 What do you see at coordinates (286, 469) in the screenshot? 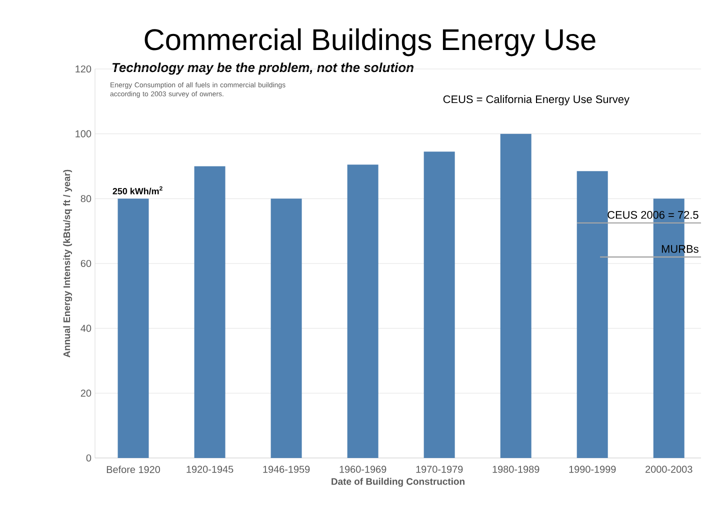
I see `x-tick-label: 1946-1959` at bounding box center [286, 469].